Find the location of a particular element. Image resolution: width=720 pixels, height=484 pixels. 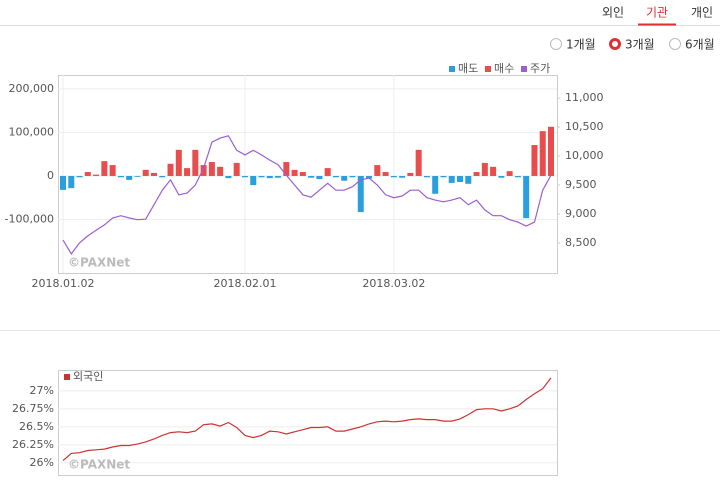

y2-tick-label: 10,000 is located at coordinates (584, 155).